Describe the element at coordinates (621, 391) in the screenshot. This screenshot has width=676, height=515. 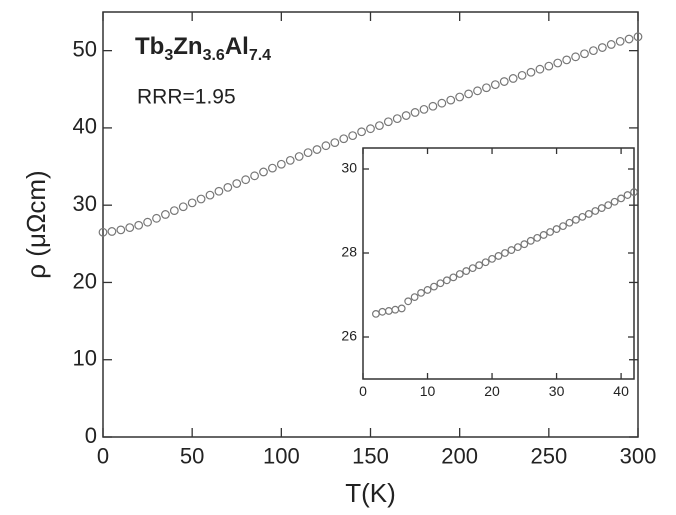
I see `x-tick-label: 40` at that location.